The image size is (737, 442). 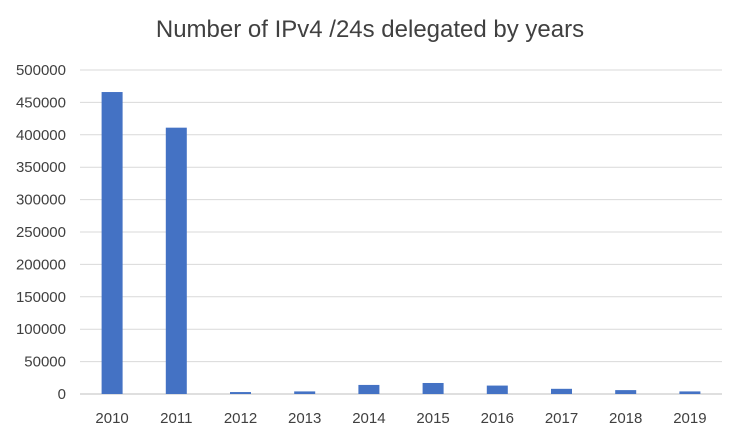 I want to click on x-tick-label: 2014, so click(x=368, y=418).